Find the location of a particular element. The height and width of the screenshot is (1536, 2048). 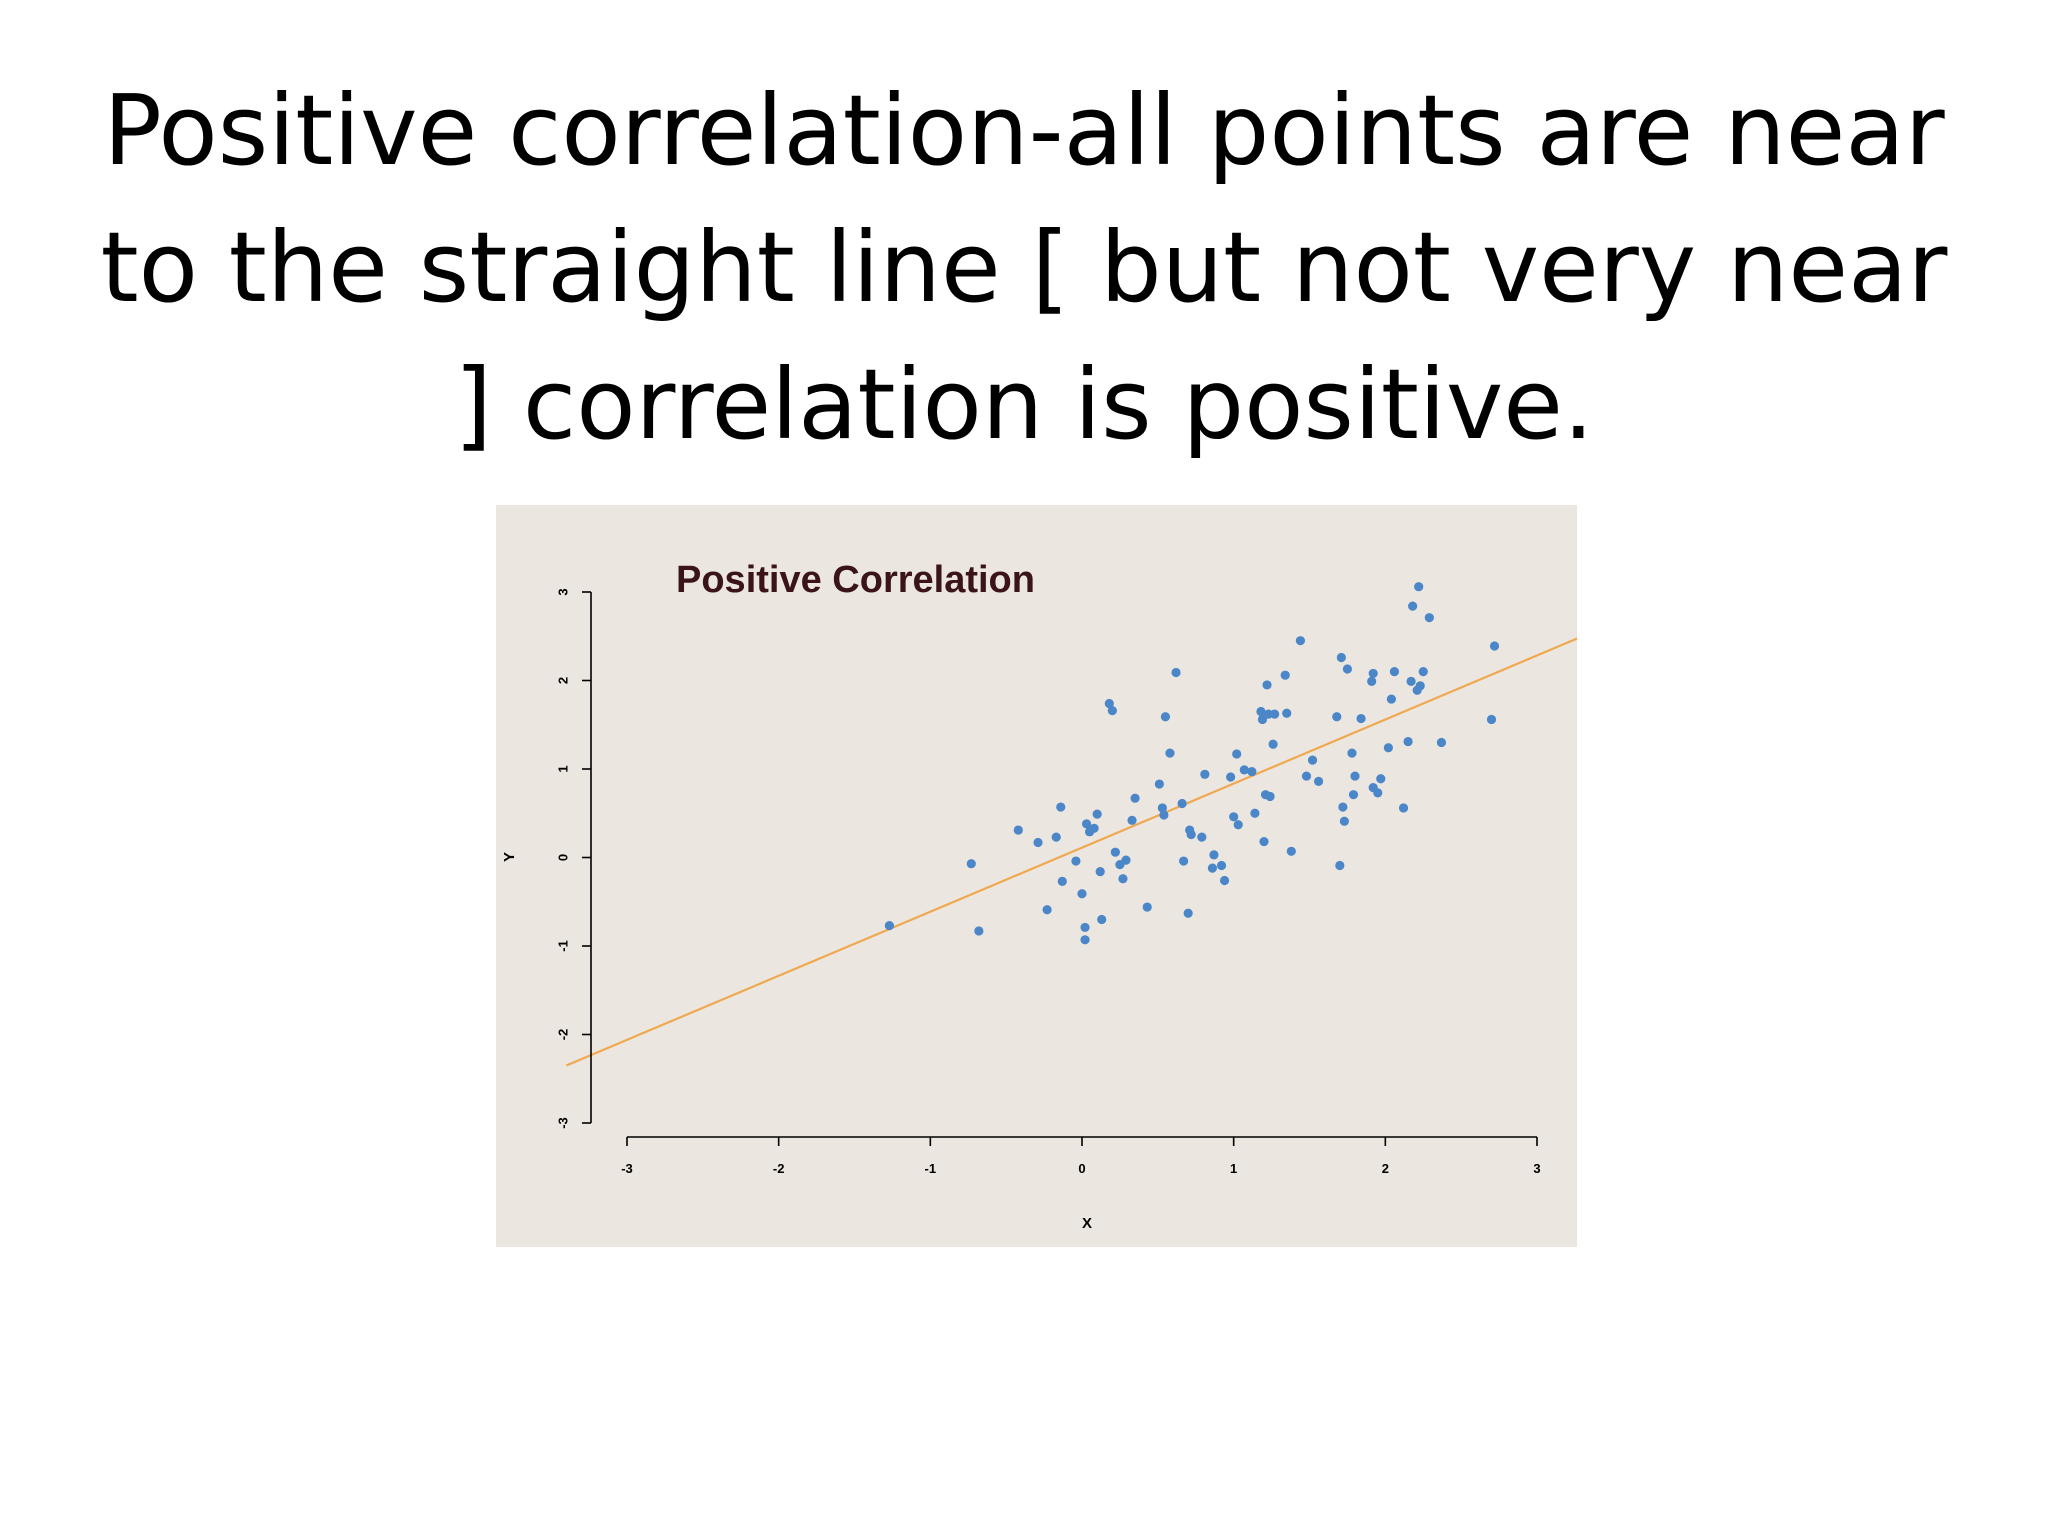

x-tick-label-6: 3 is located at coordinates (1536, 1168).